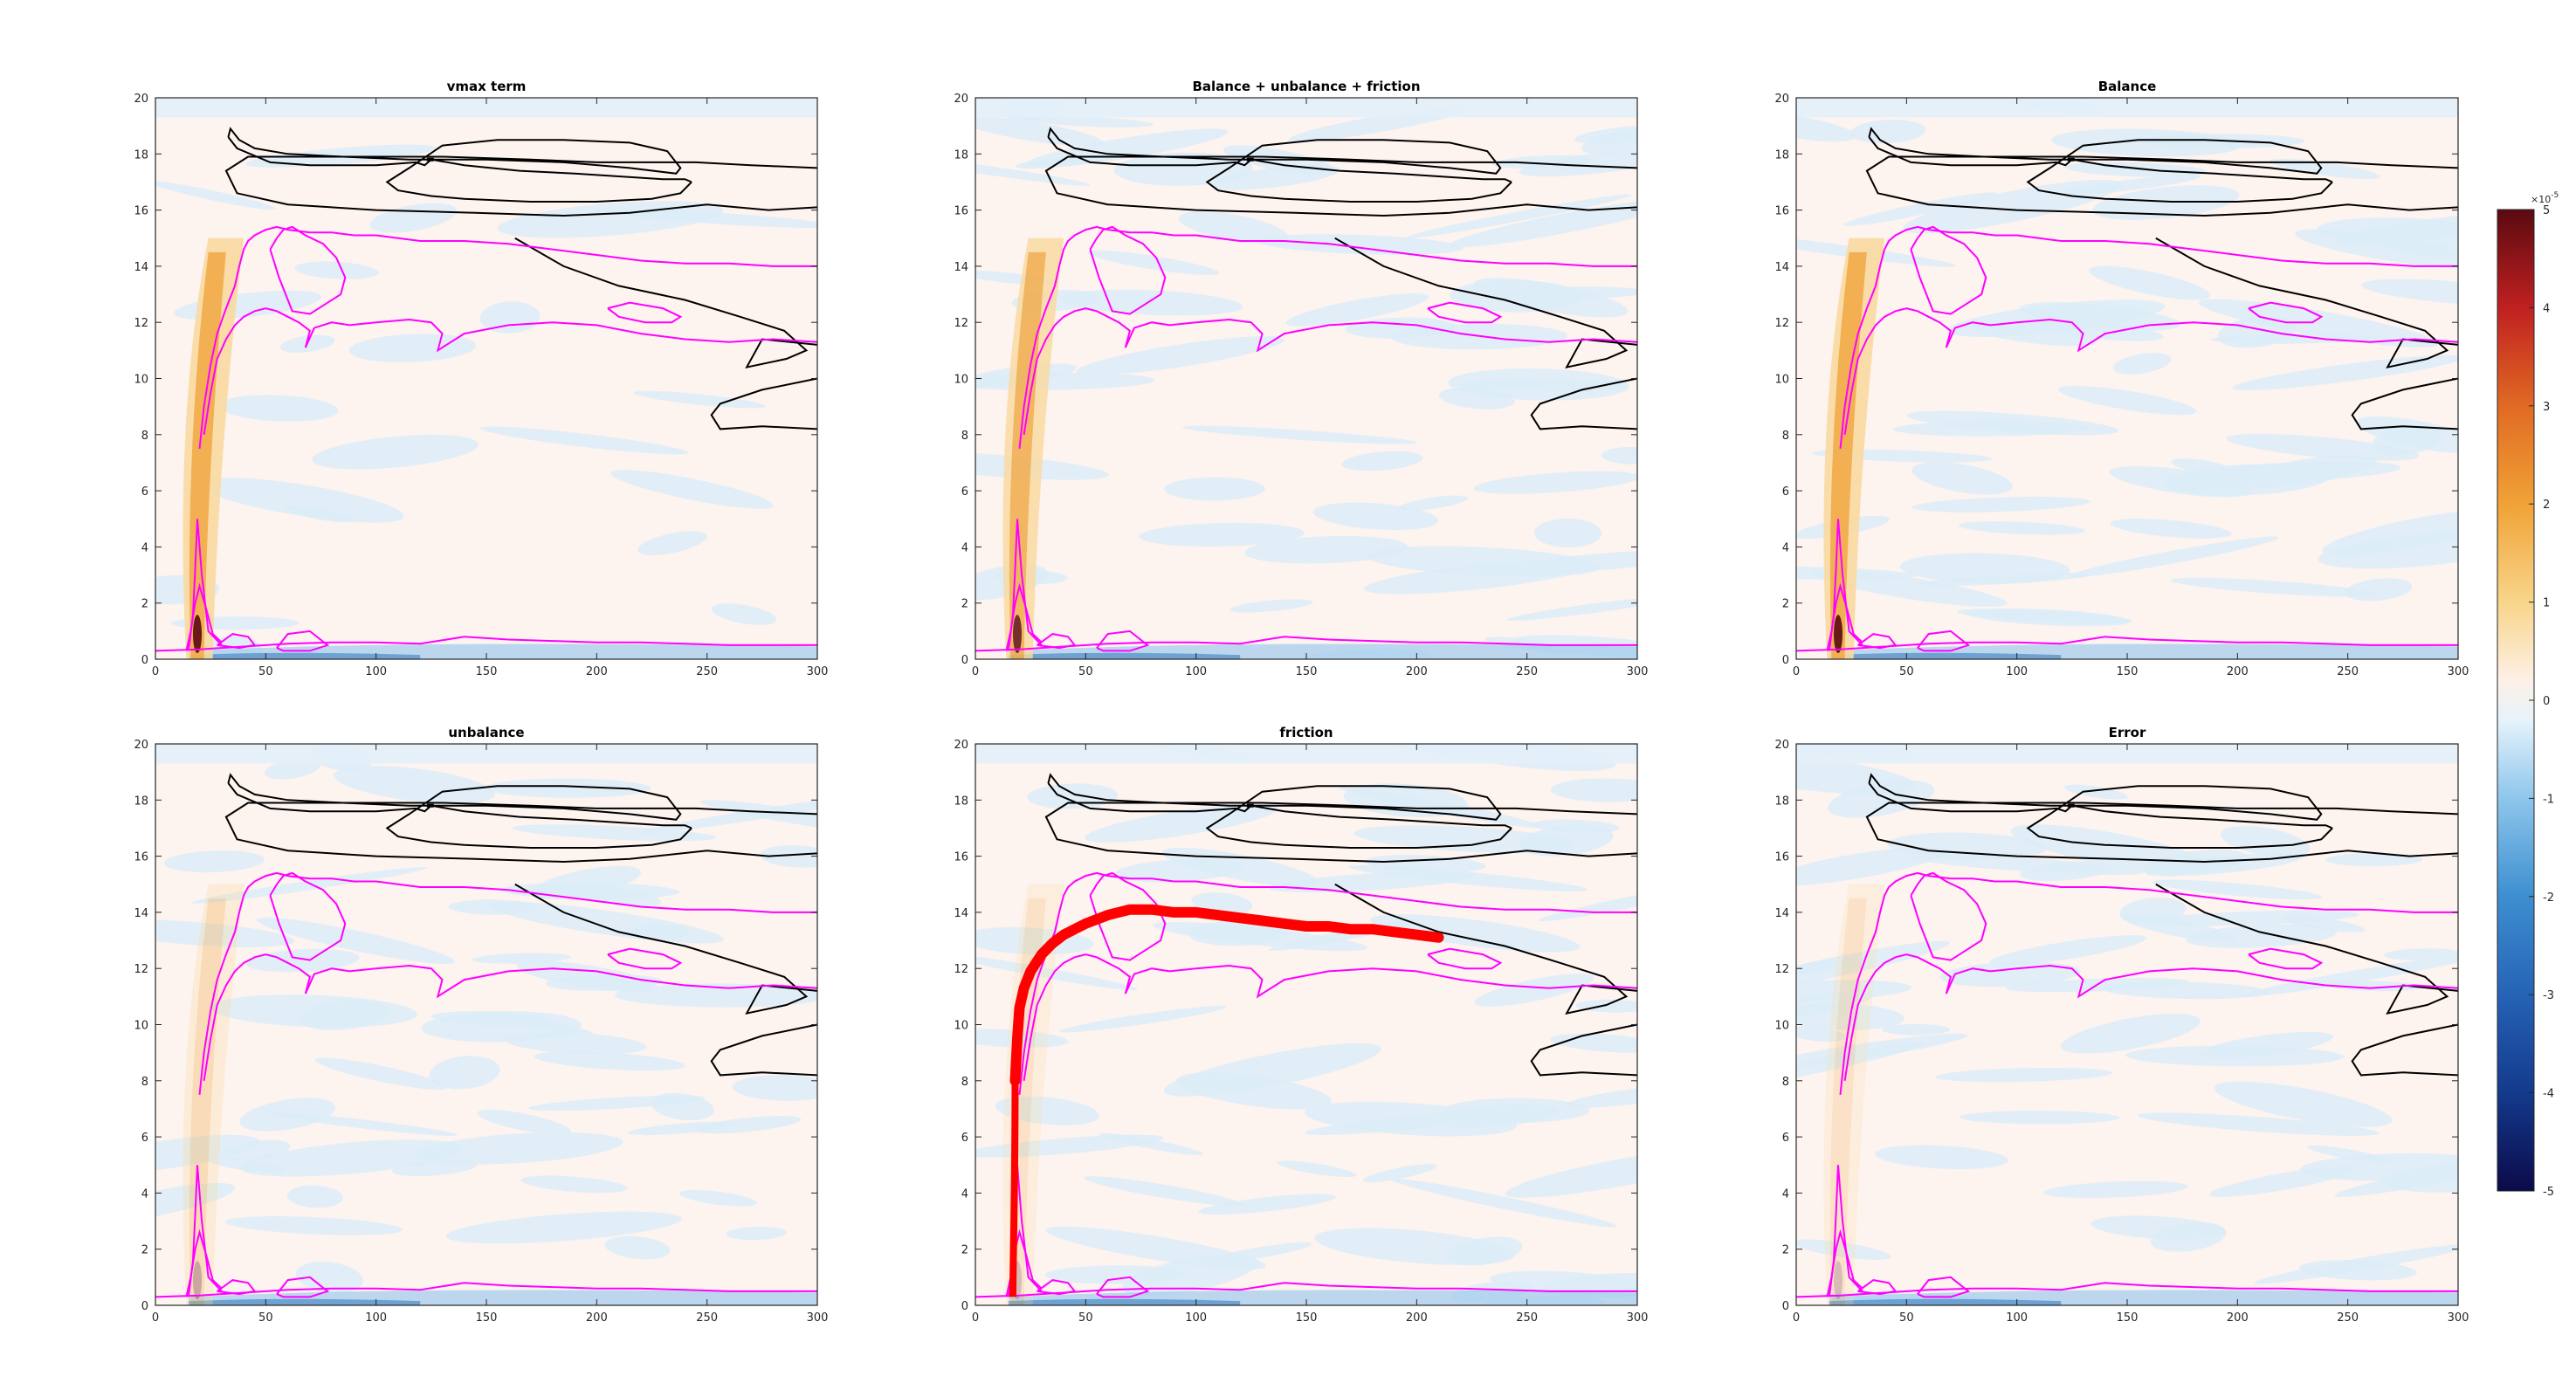  Describe the element at coordinates (1226, 995) in the screenshot. I see `friction-curve` at that location.